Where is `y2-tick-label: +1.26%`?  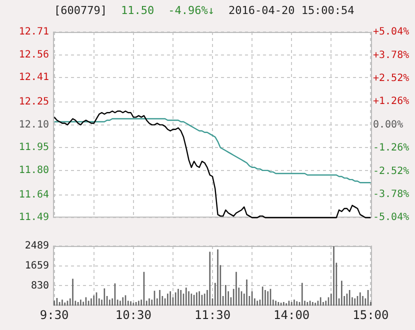 y2-tick-label: +1.26% is located at coordinates (391, 102).